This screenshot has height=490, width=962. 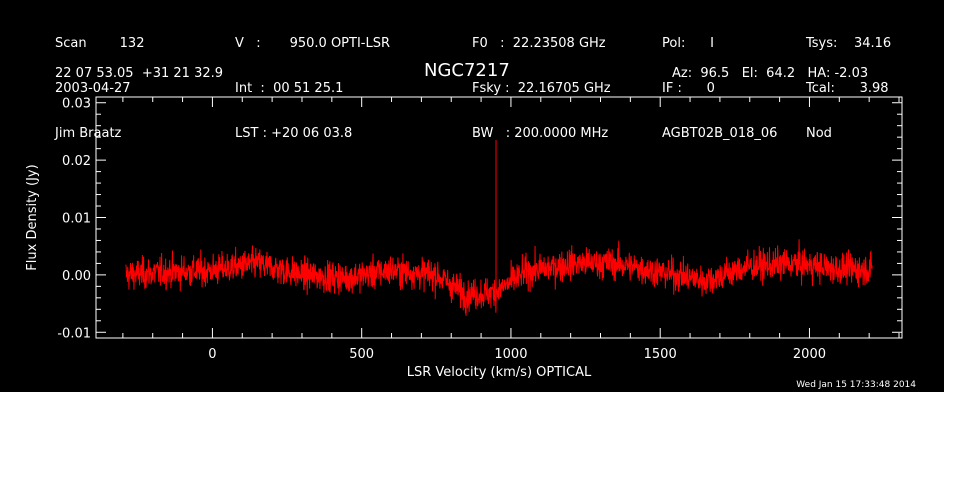 I want to click on x-tick-label: 0, so click(x=212, y=354).